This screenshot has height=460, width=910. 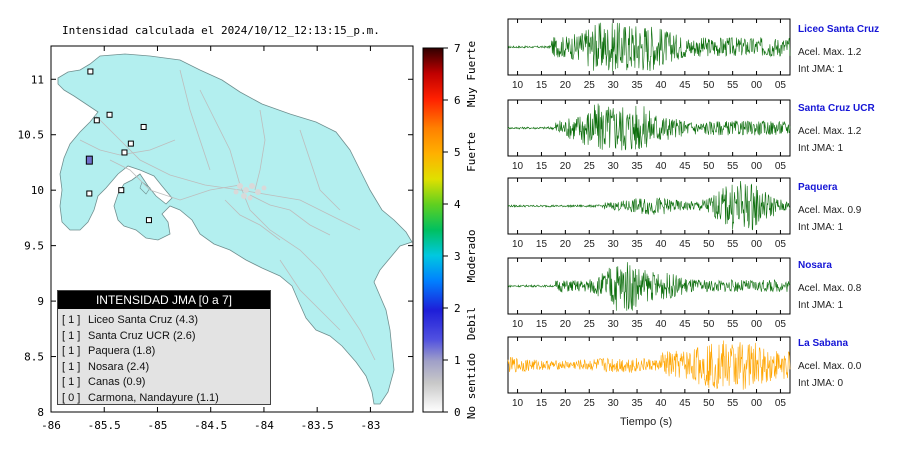 I want to click on lat-tick-label: 8, so click(x=40, y=412).